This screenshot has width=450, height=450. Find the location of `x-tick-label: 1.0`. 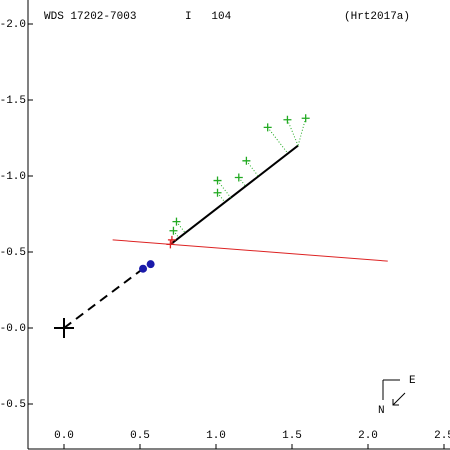

x-tick-label: 1.0 is located at coordinates (216, 436).